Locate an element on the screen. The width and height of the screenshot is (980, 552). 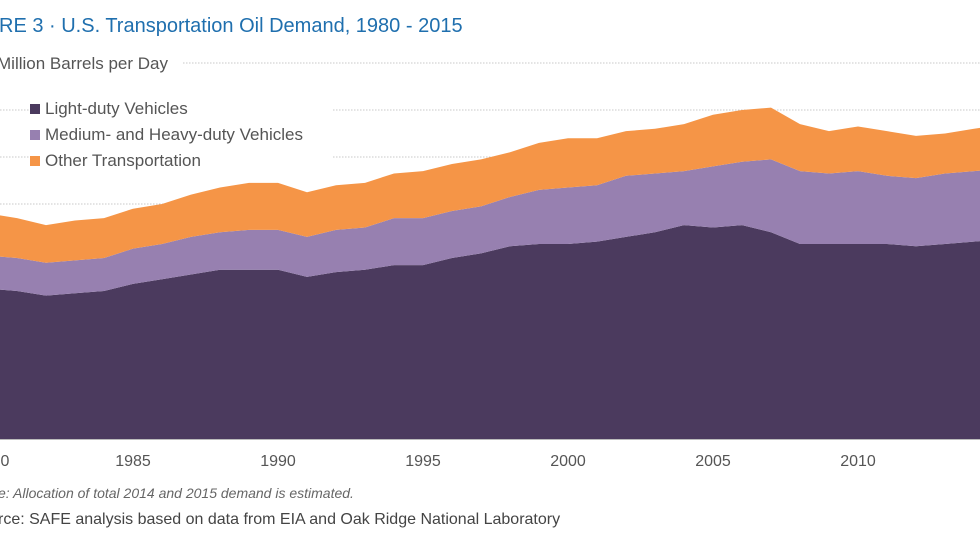
x-tick-label: 2010 is located at coordinates (858, 461).